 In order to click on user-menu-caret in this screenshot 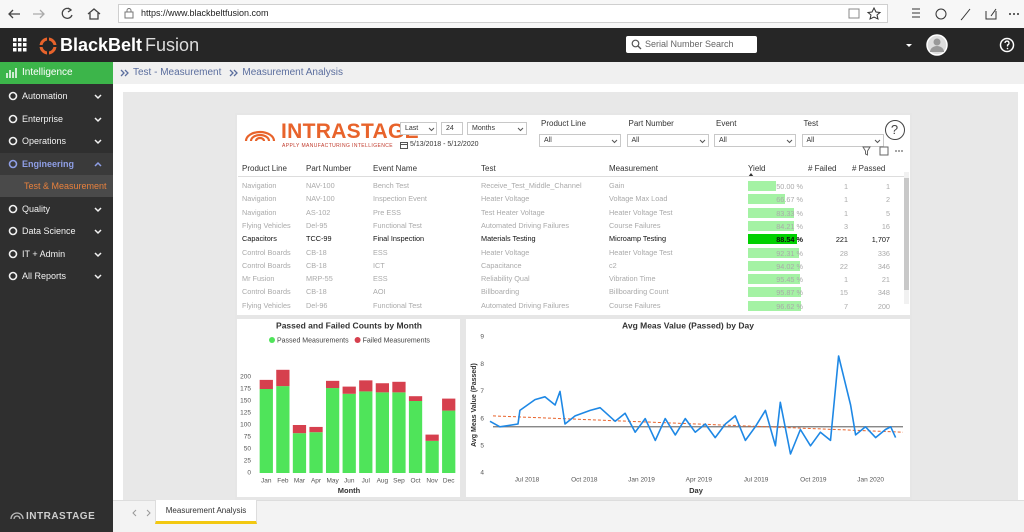, I will do `click(909, 45)`.